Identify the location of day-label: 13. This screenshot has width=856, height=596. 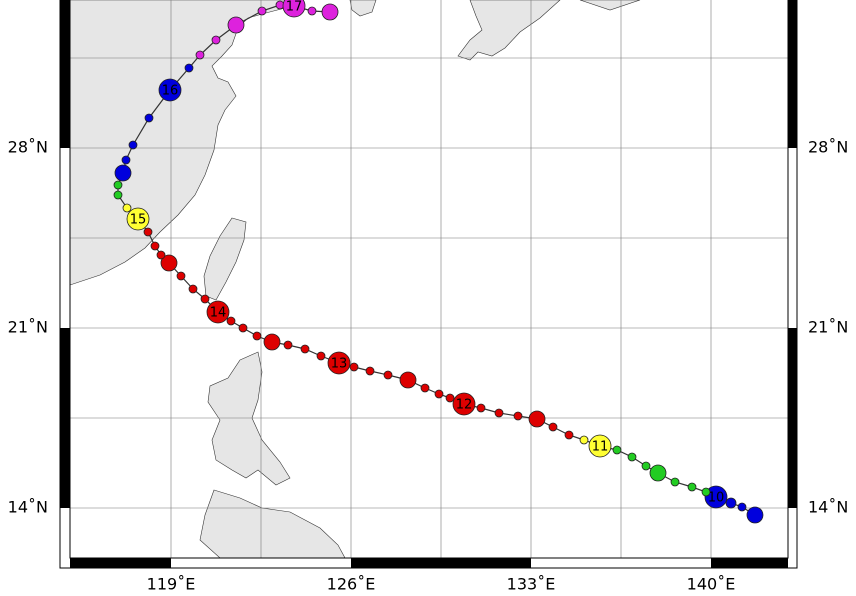
(339, 364).